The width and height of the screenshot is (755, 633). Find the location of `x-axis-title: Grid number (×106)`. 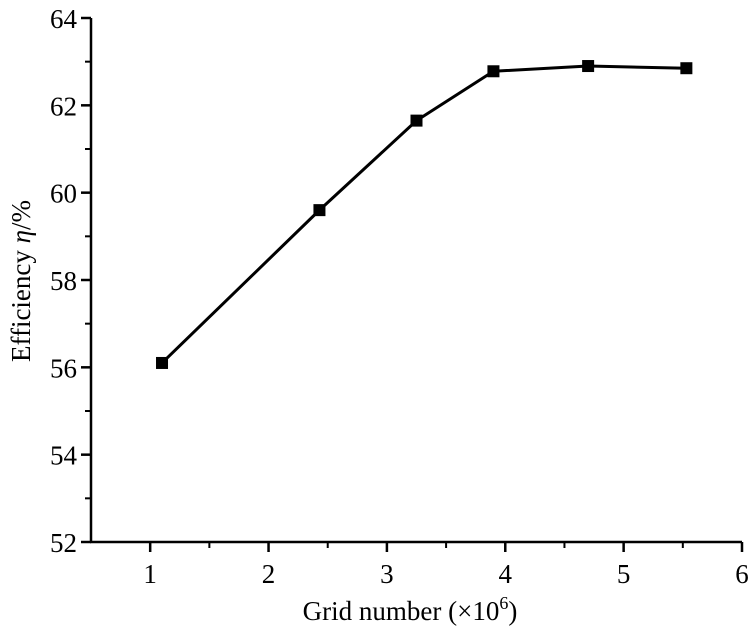

x-axis-title: Grid number (×106) is located at coordinates (410, 609).